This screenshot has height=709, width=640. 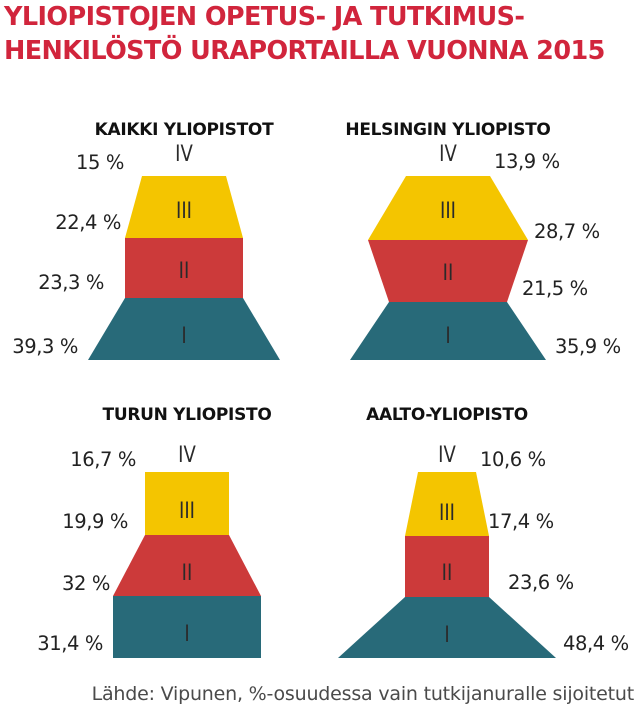 I want to click on value-label-II: 32 %, so click(x=86, y=583).